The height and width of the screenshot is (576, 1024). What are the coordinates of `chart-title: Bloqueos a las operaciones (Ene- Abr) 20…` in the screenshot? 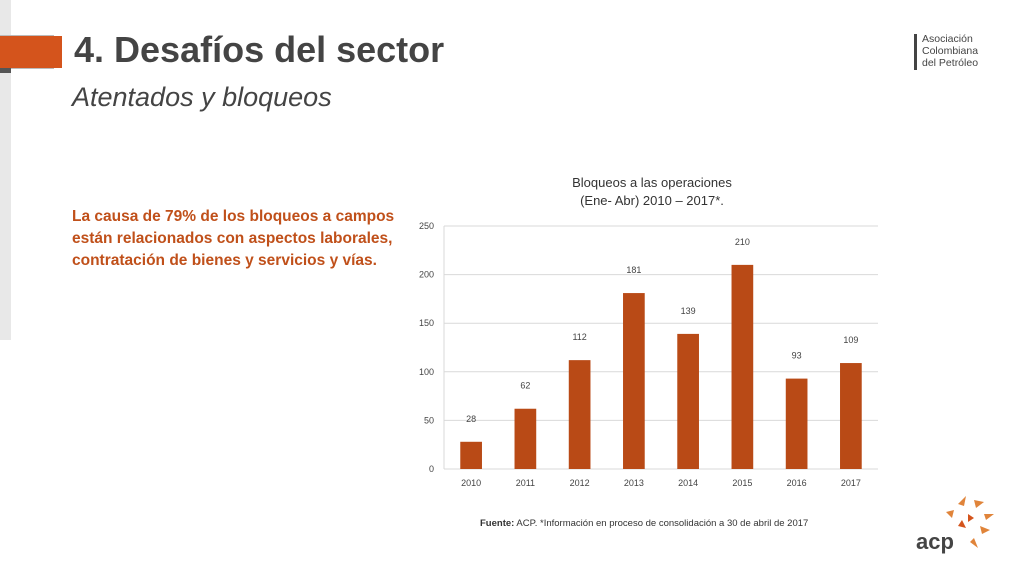 It's located at (652, 192).